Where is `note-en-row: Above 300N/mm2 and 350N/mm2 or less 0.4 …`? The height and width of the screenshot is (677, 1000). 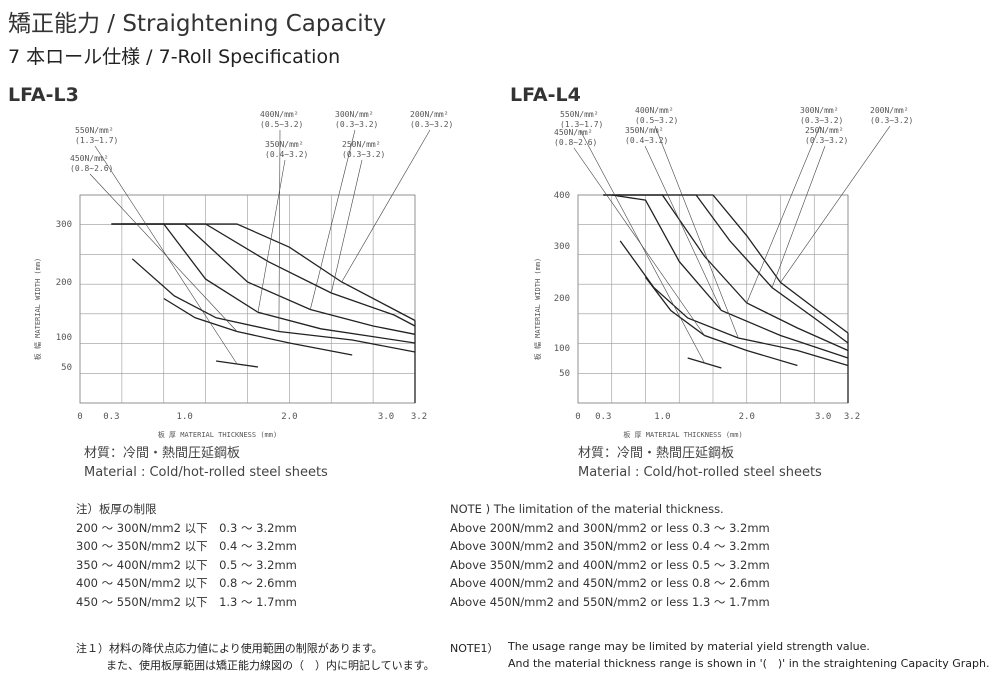 note-en-row: Above 300N/mm2 and 350N/mm2 or less 0.4 … is located at coordinates (610, 546).